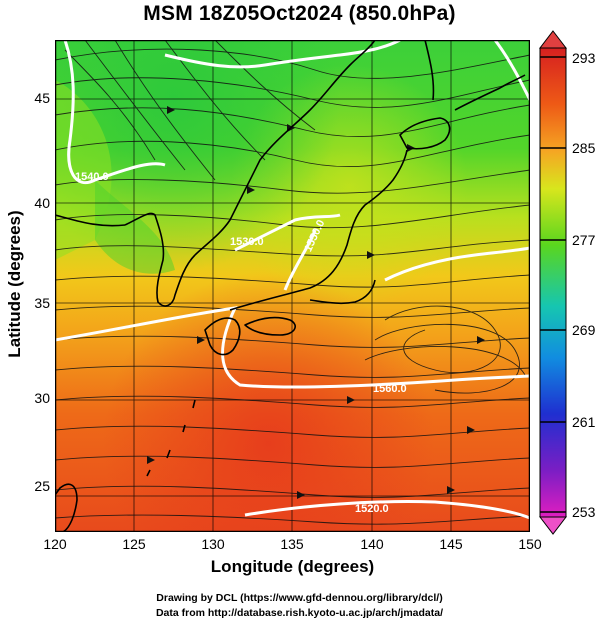  I want to click on colorbar-label-293: 293, so click(584, 58).